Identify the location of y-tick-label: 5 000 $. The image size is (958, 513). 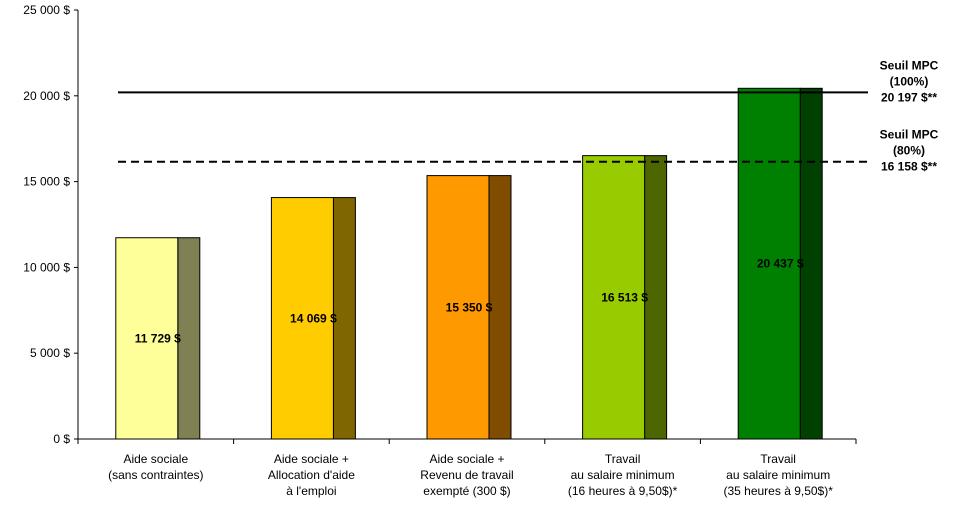
(50, 353).